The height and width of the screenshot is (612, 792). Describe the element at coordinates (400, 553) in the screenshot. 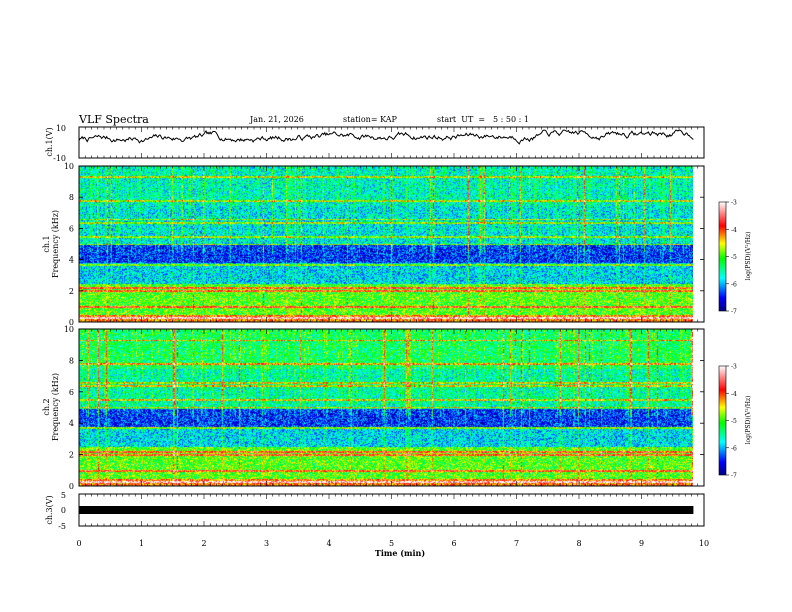

I see `time-axis-label: Time (min)` at that location.